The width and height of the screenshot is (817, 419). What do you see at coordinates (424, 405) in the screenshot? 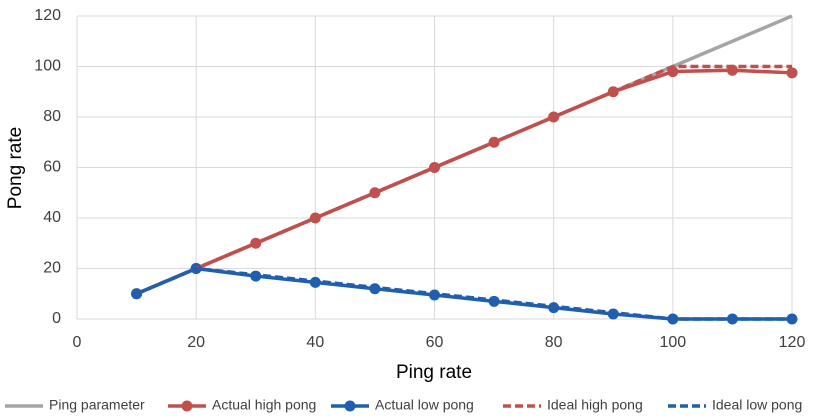
I see `legend-label: Actual low pong` at bounding box center [424, 405].